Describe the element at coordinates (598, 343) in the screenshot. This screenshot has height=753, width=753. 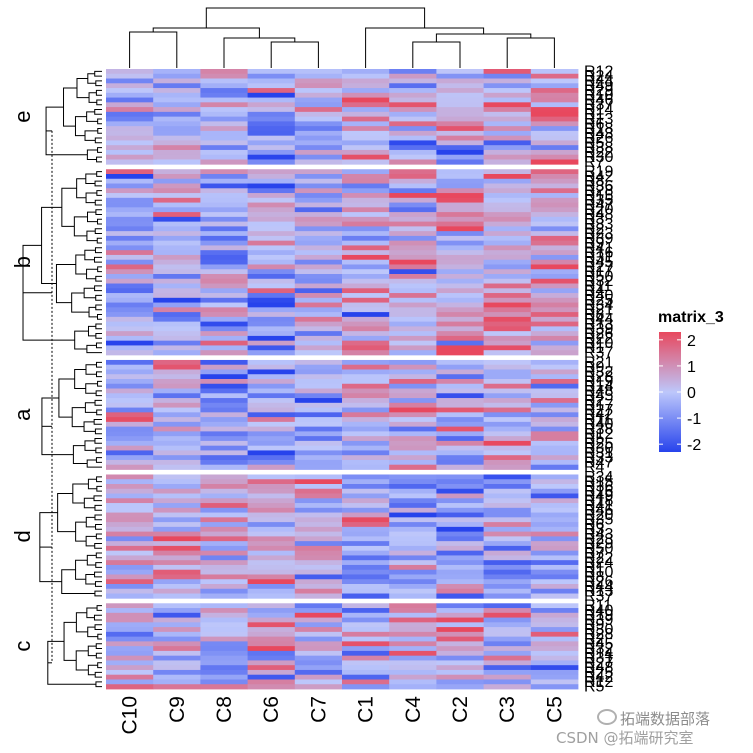
I see `row-label: R10` at that location.